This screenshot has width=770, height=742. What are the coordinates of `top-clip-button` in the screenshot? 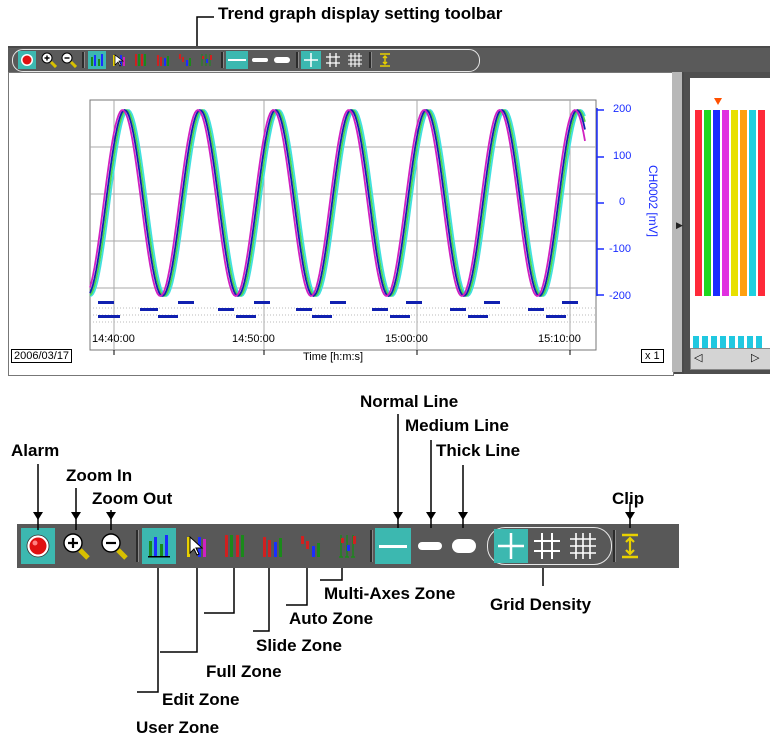 It's located at (385, 60).